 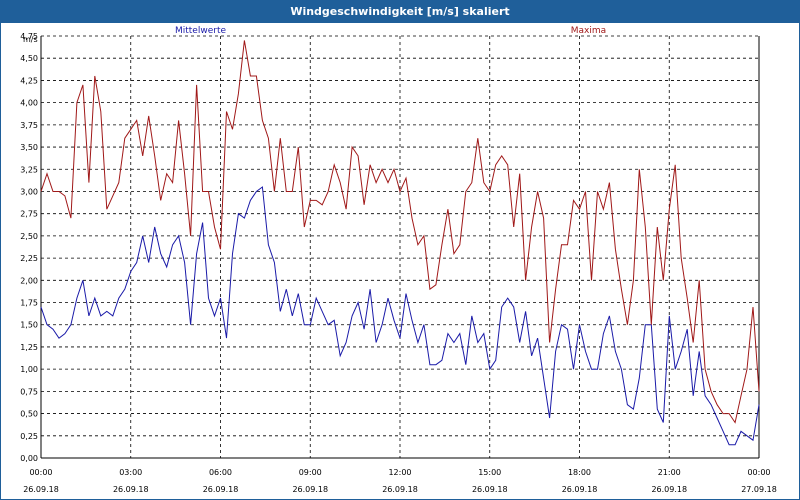 I want to click on y-tick-label: 0,75, so click(x=29, y=391).